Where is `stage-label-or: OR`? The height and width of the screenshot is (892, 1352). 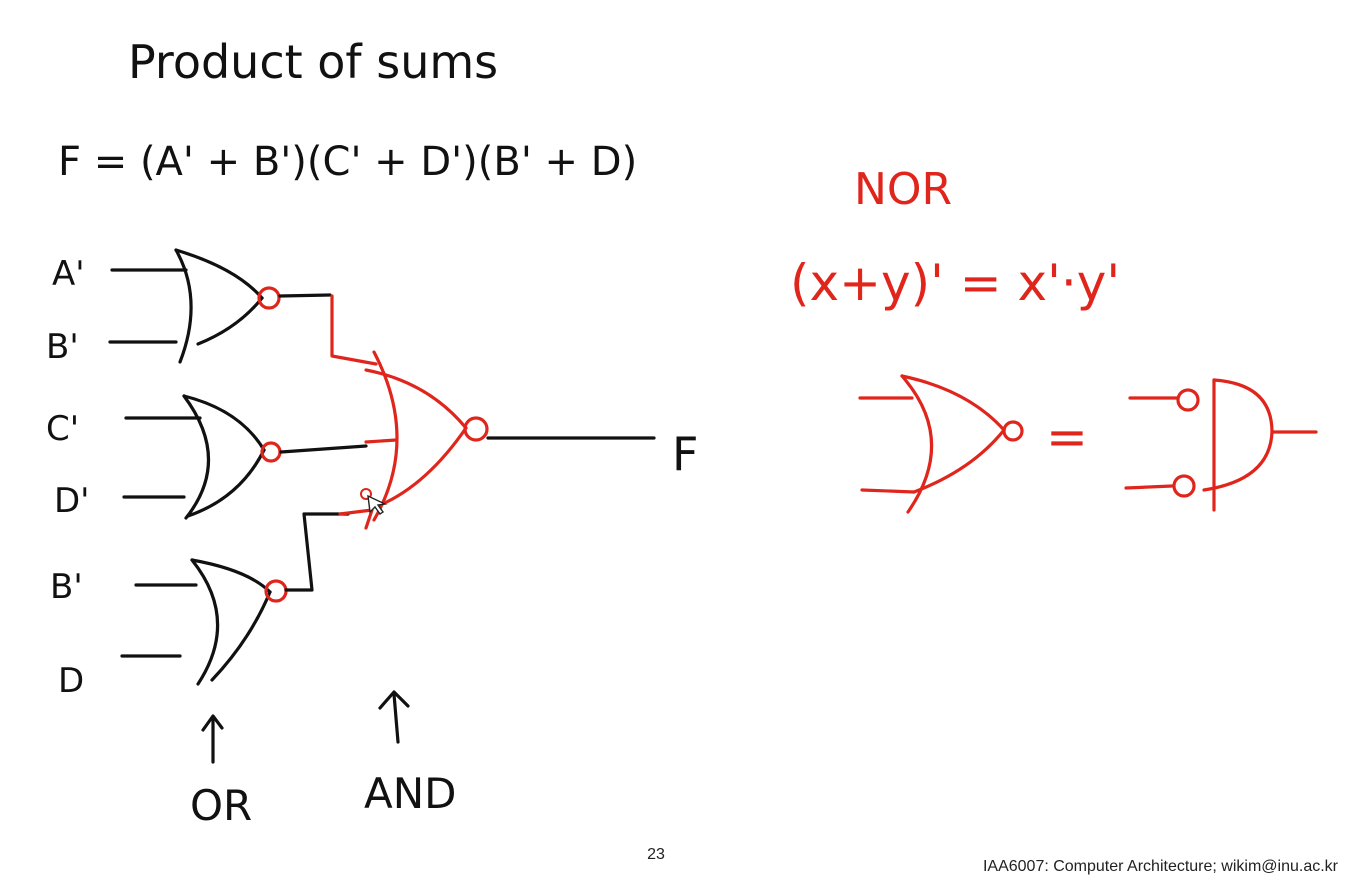 stage-label-or: OR is located at coordinates (221, 805).